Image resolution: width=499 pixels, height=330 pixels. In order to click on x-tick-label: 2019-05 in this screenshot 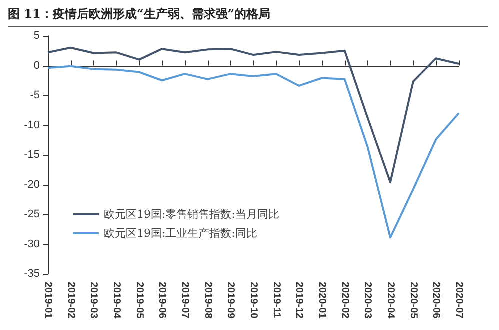, I will do `click(139, 301)`.